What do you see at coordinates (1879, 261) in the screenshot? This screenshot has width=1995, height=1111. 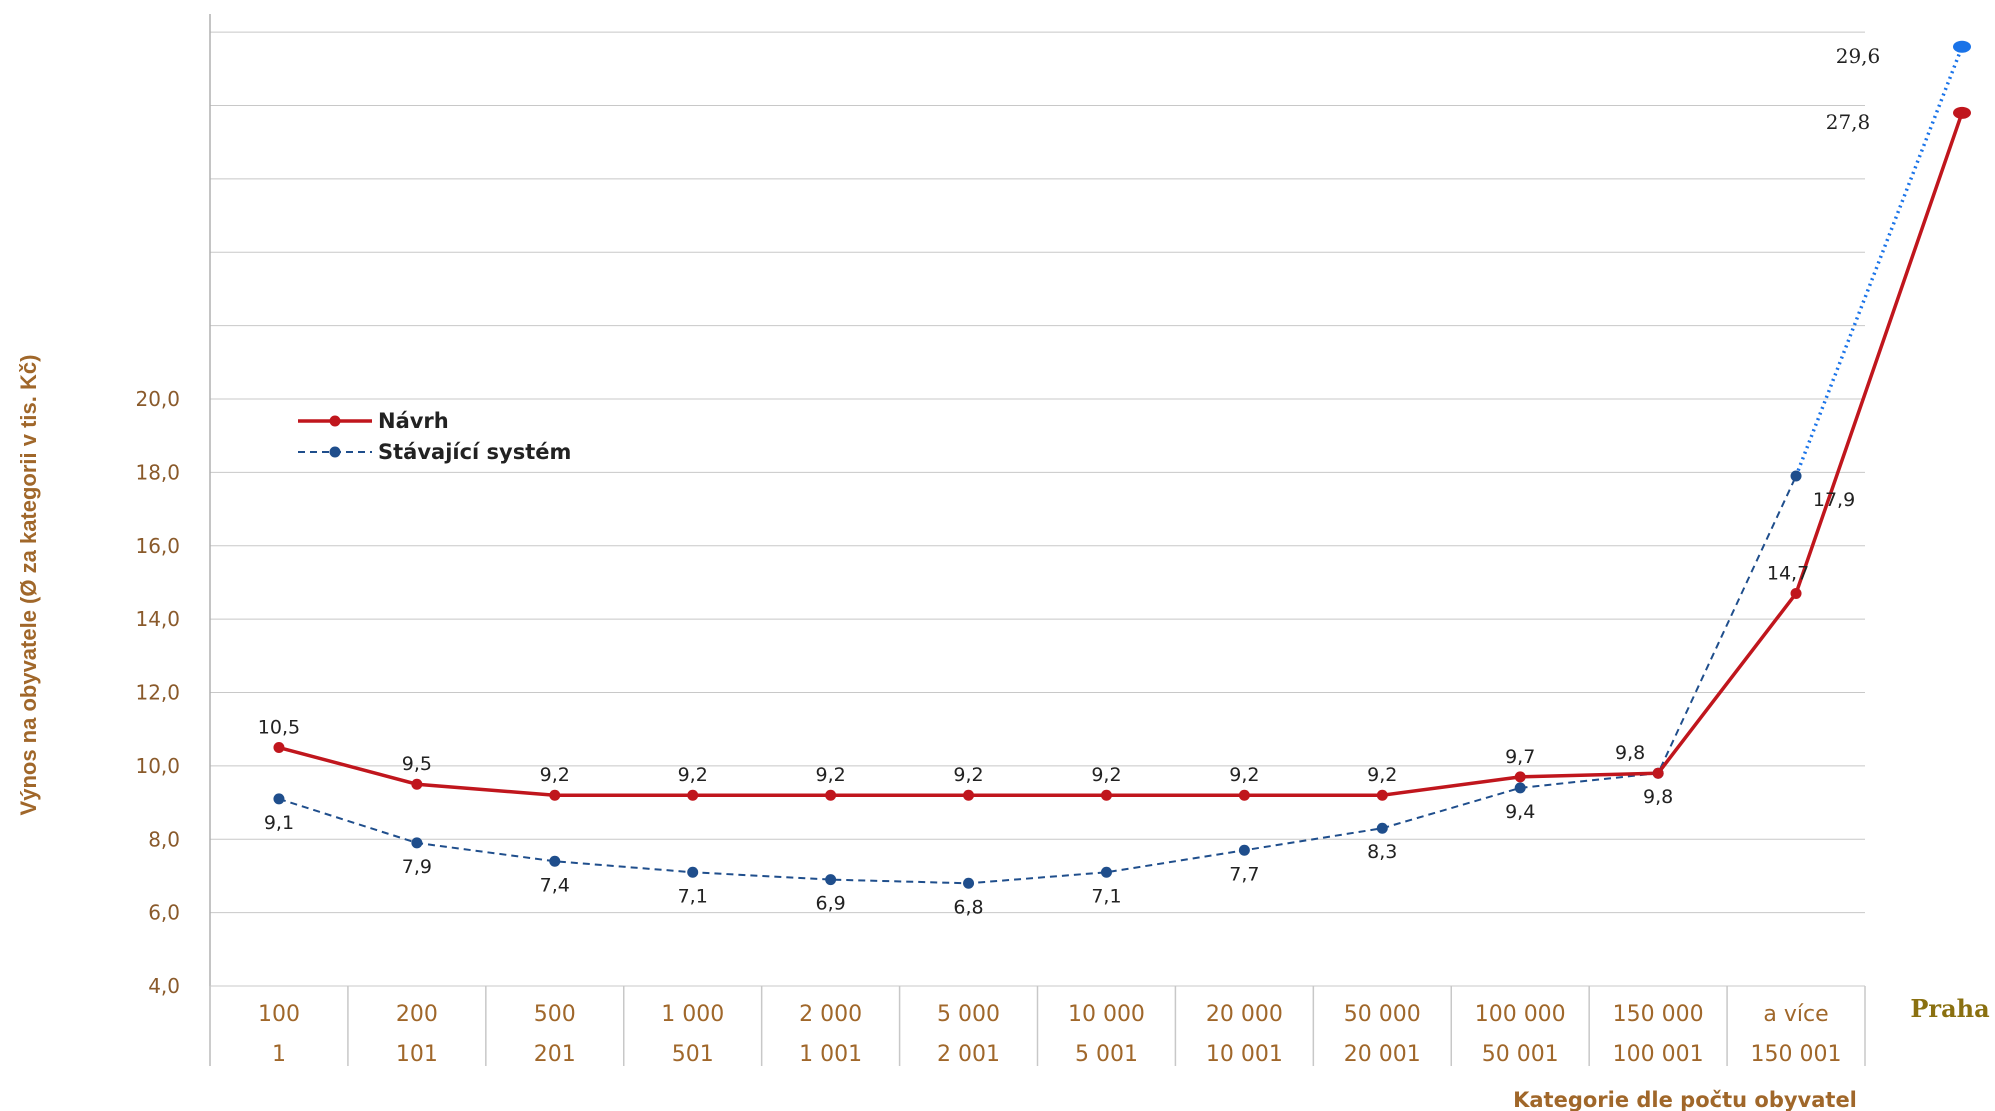 I see `series-extension-stavajici` at bounding box center [1879, 261].